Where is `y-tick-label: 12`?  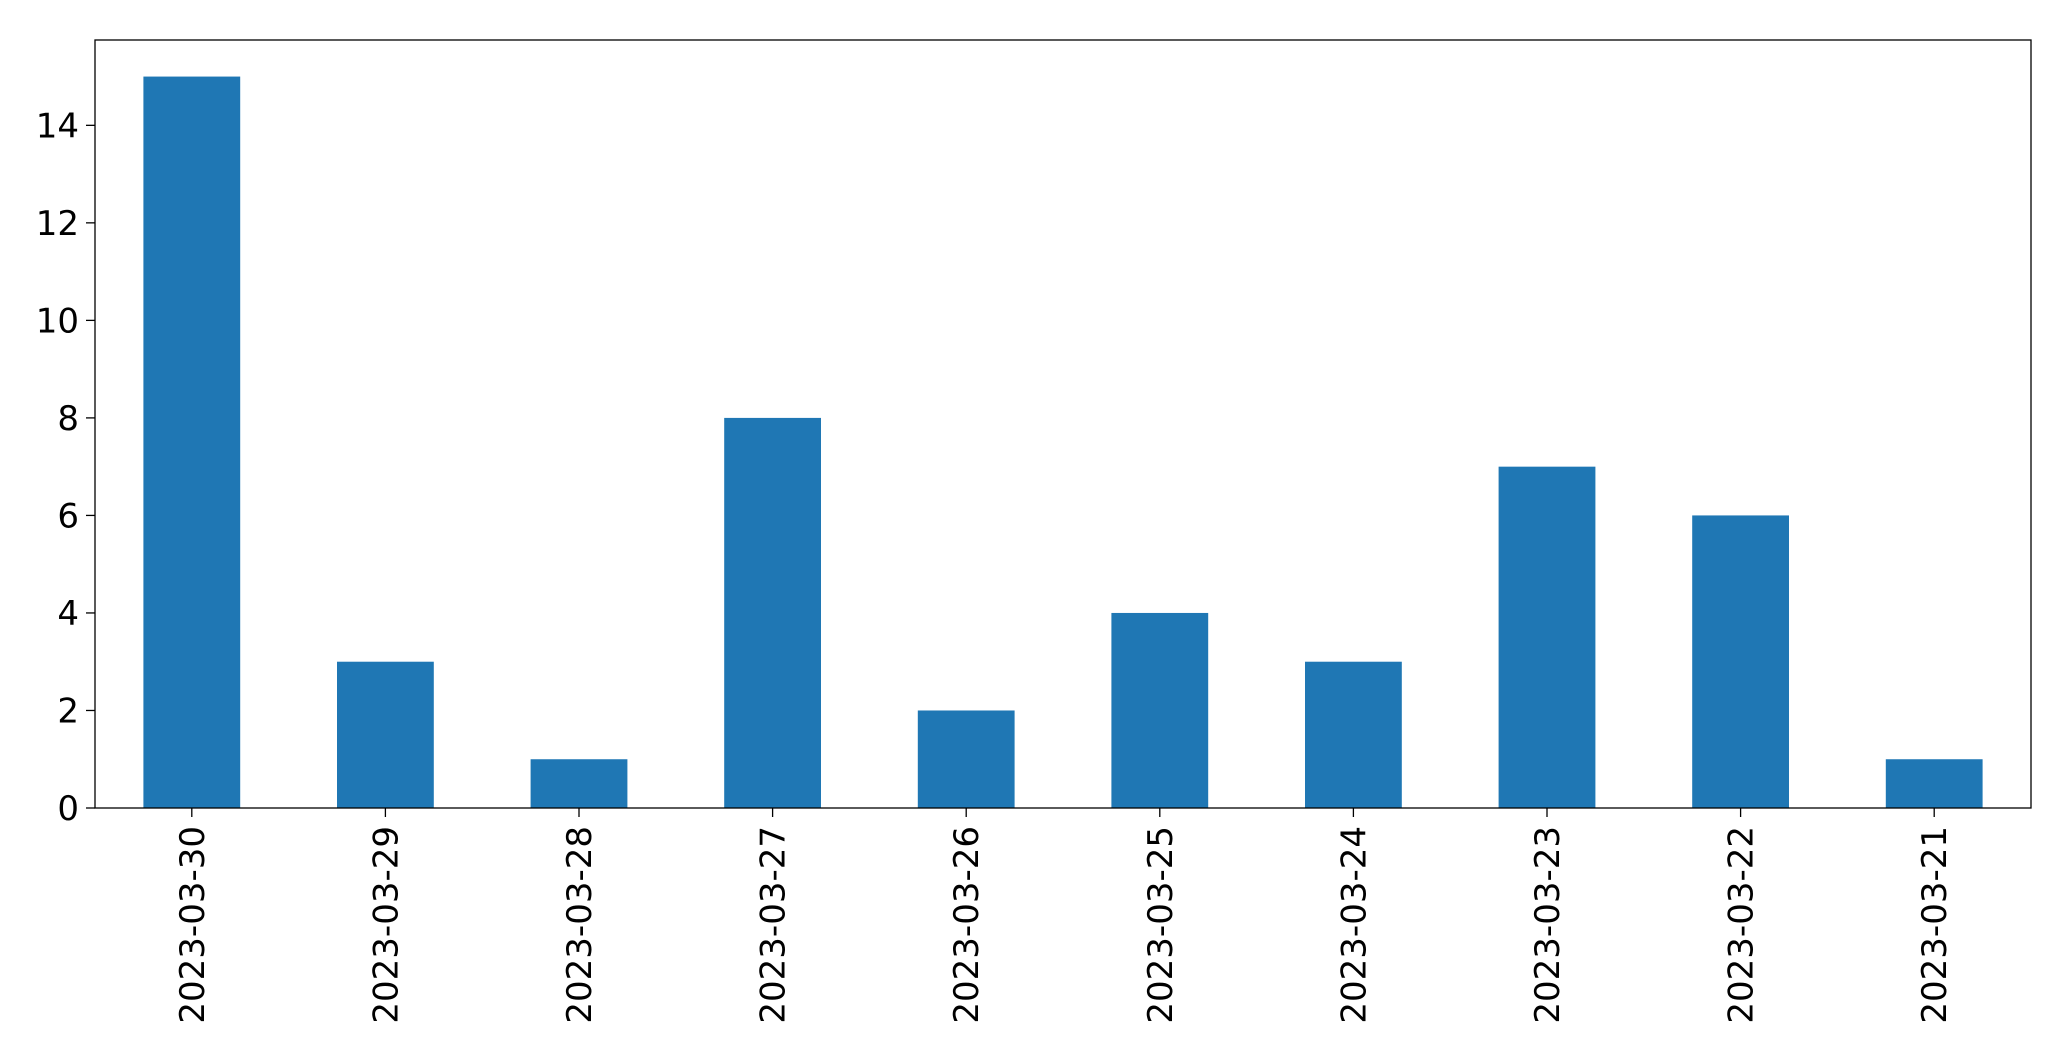
y-tick-label: 12 is located at coordinates (57, 224).